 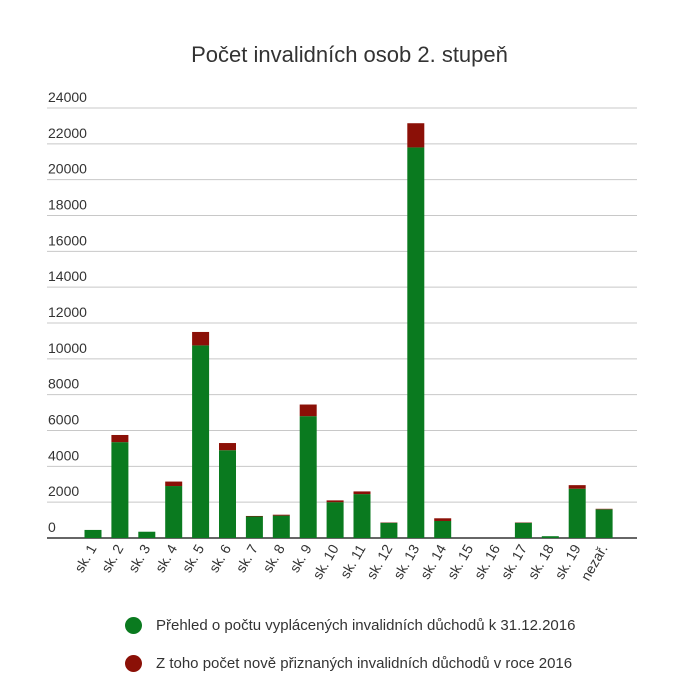 I want to click on x-tick-label: sk. 15, so click(x=460, y=561).